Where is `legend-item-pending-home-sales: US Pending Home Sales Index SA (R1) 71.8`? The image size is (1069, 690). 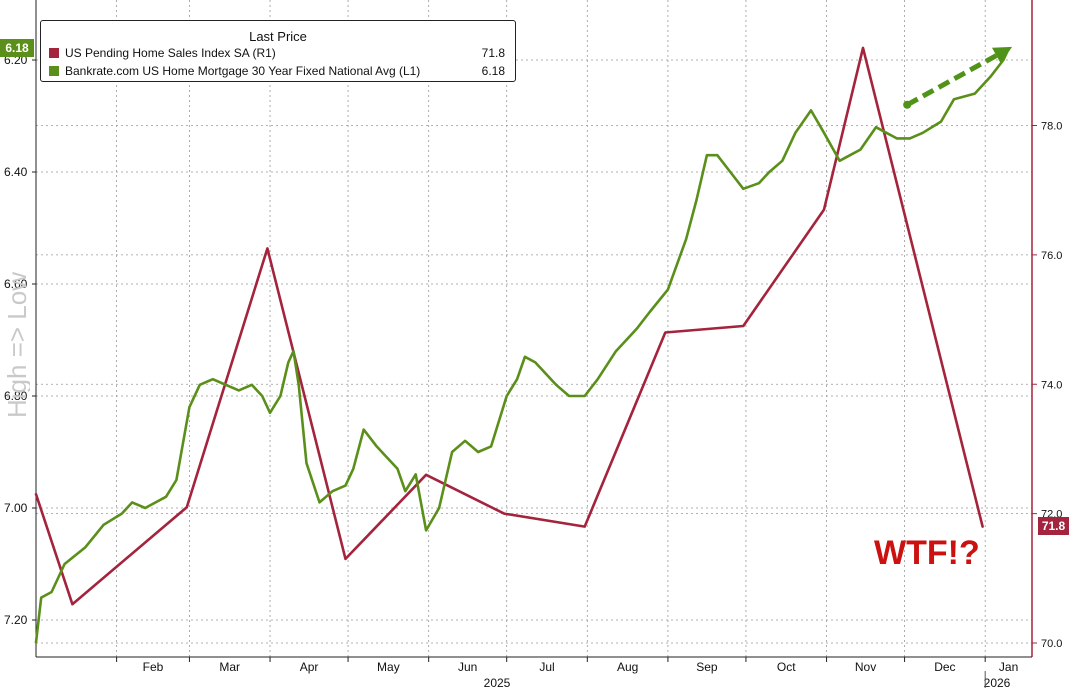 legend-item-pending-home-sales: US Pending Home Sales Index SA (R1) 71.8 is located at coordinates (277, 53).